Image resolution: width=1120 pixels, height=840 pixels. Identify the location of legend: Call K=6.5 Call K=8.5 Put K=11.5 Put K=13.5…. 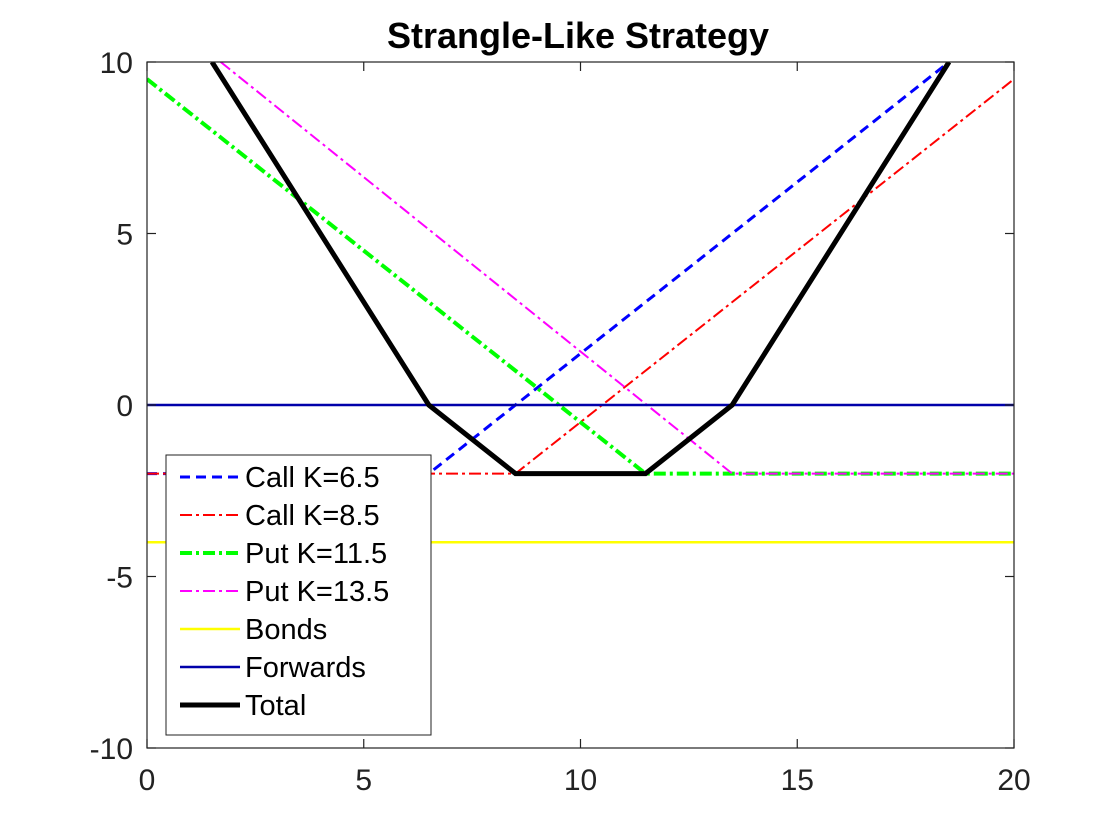
(298, 595).